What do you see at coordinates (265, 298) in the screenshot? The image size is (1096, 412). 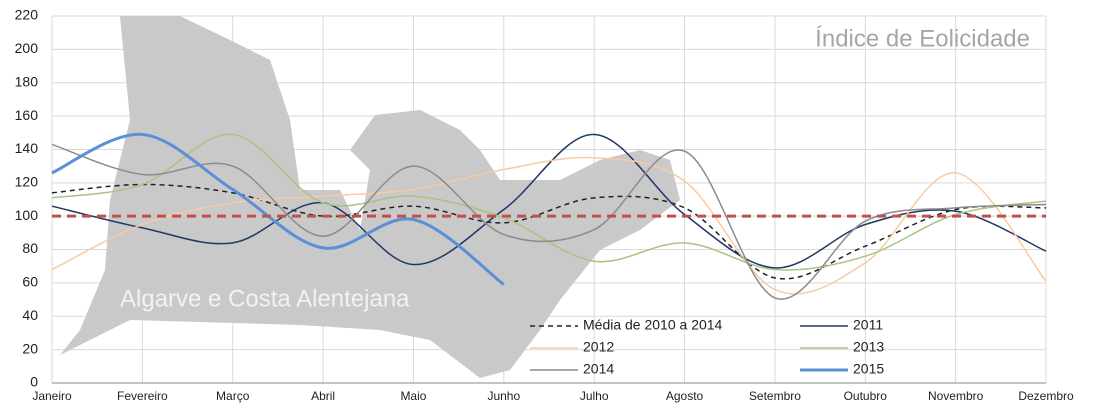 I see `map-label: Algarve e Costa Alentejana` at bounding box center [265, 298].